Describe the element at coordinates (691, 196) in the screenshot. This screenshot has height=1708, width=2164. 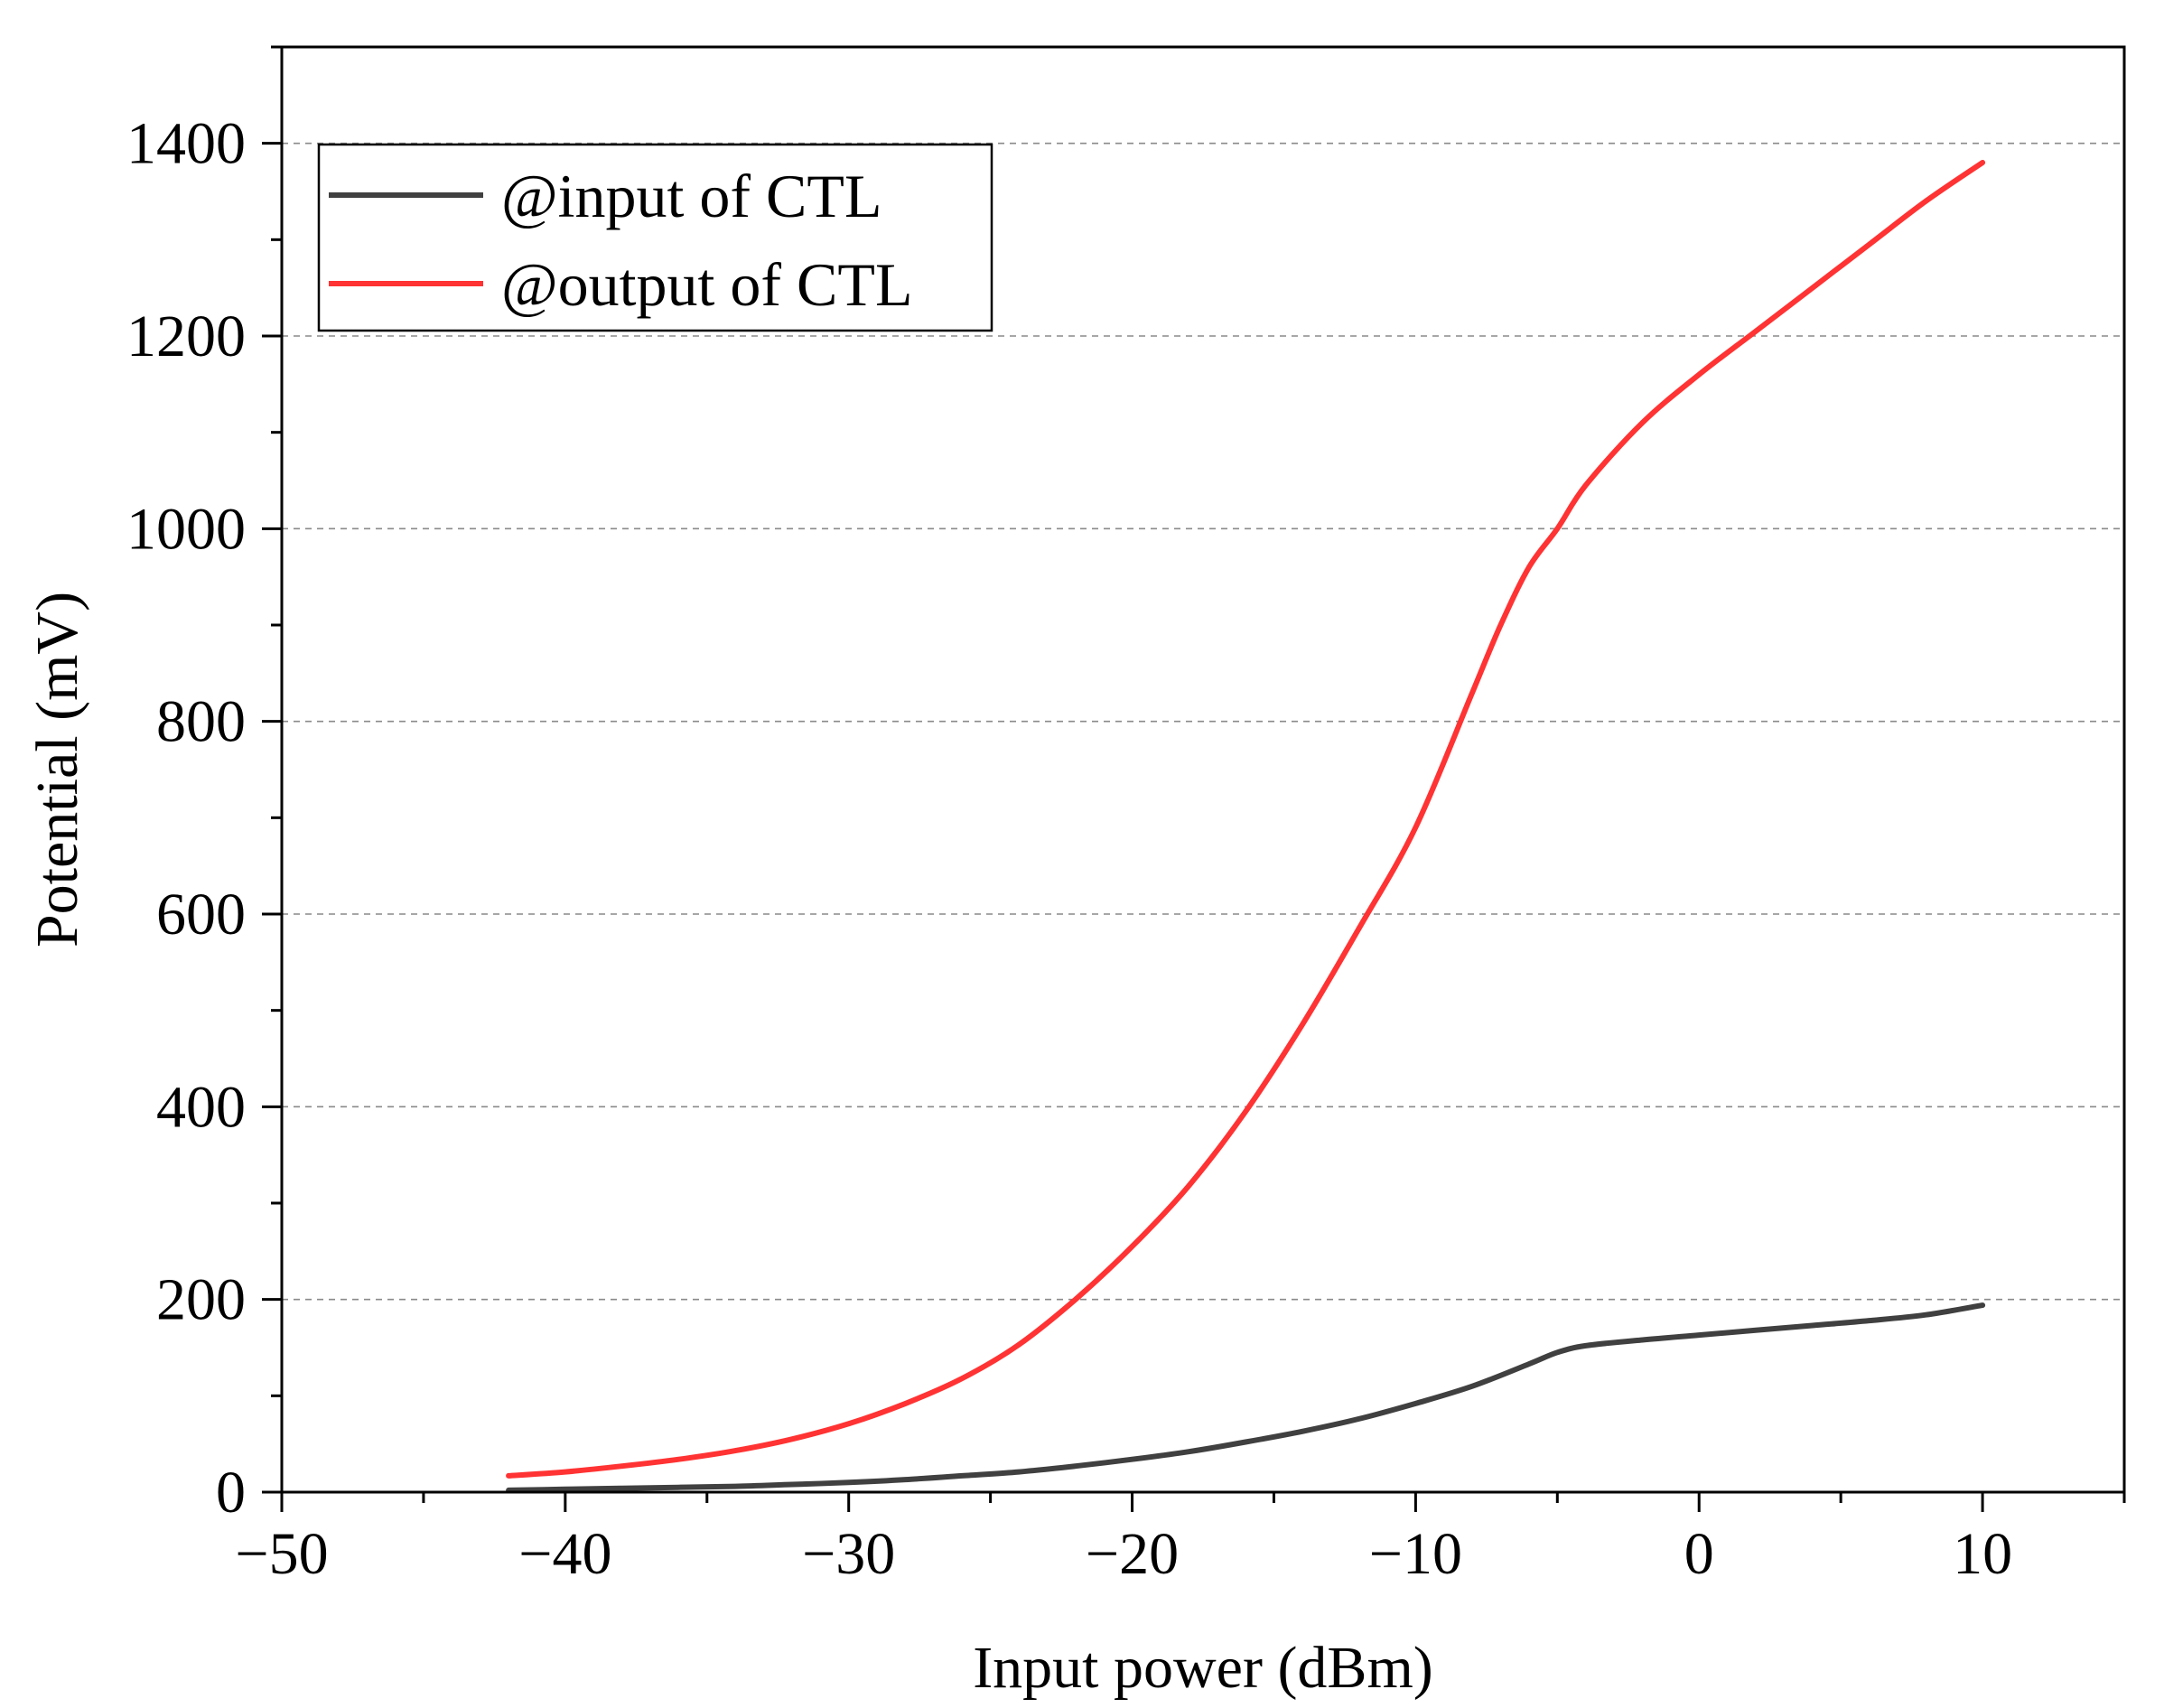
I see `legend-label-input: @input of CTL` at that location.